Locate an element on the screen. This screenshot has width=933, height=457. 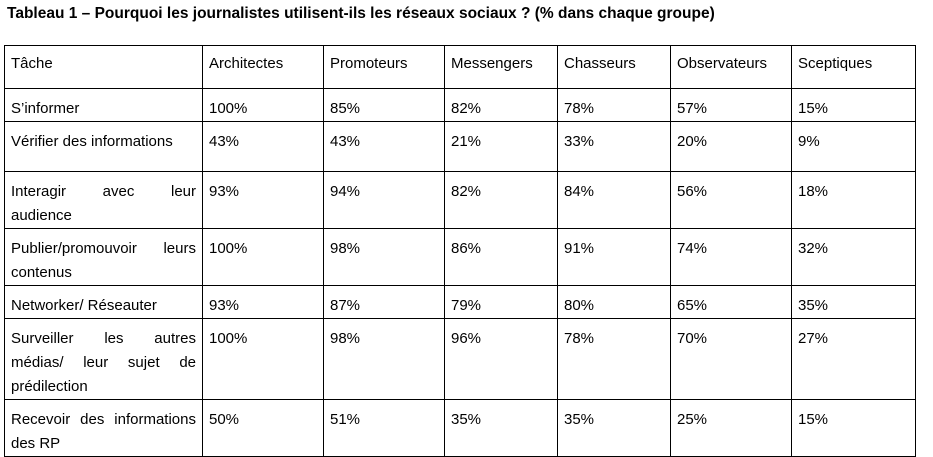
header-cell: Sceptiques is located at coordinates (853, 67).